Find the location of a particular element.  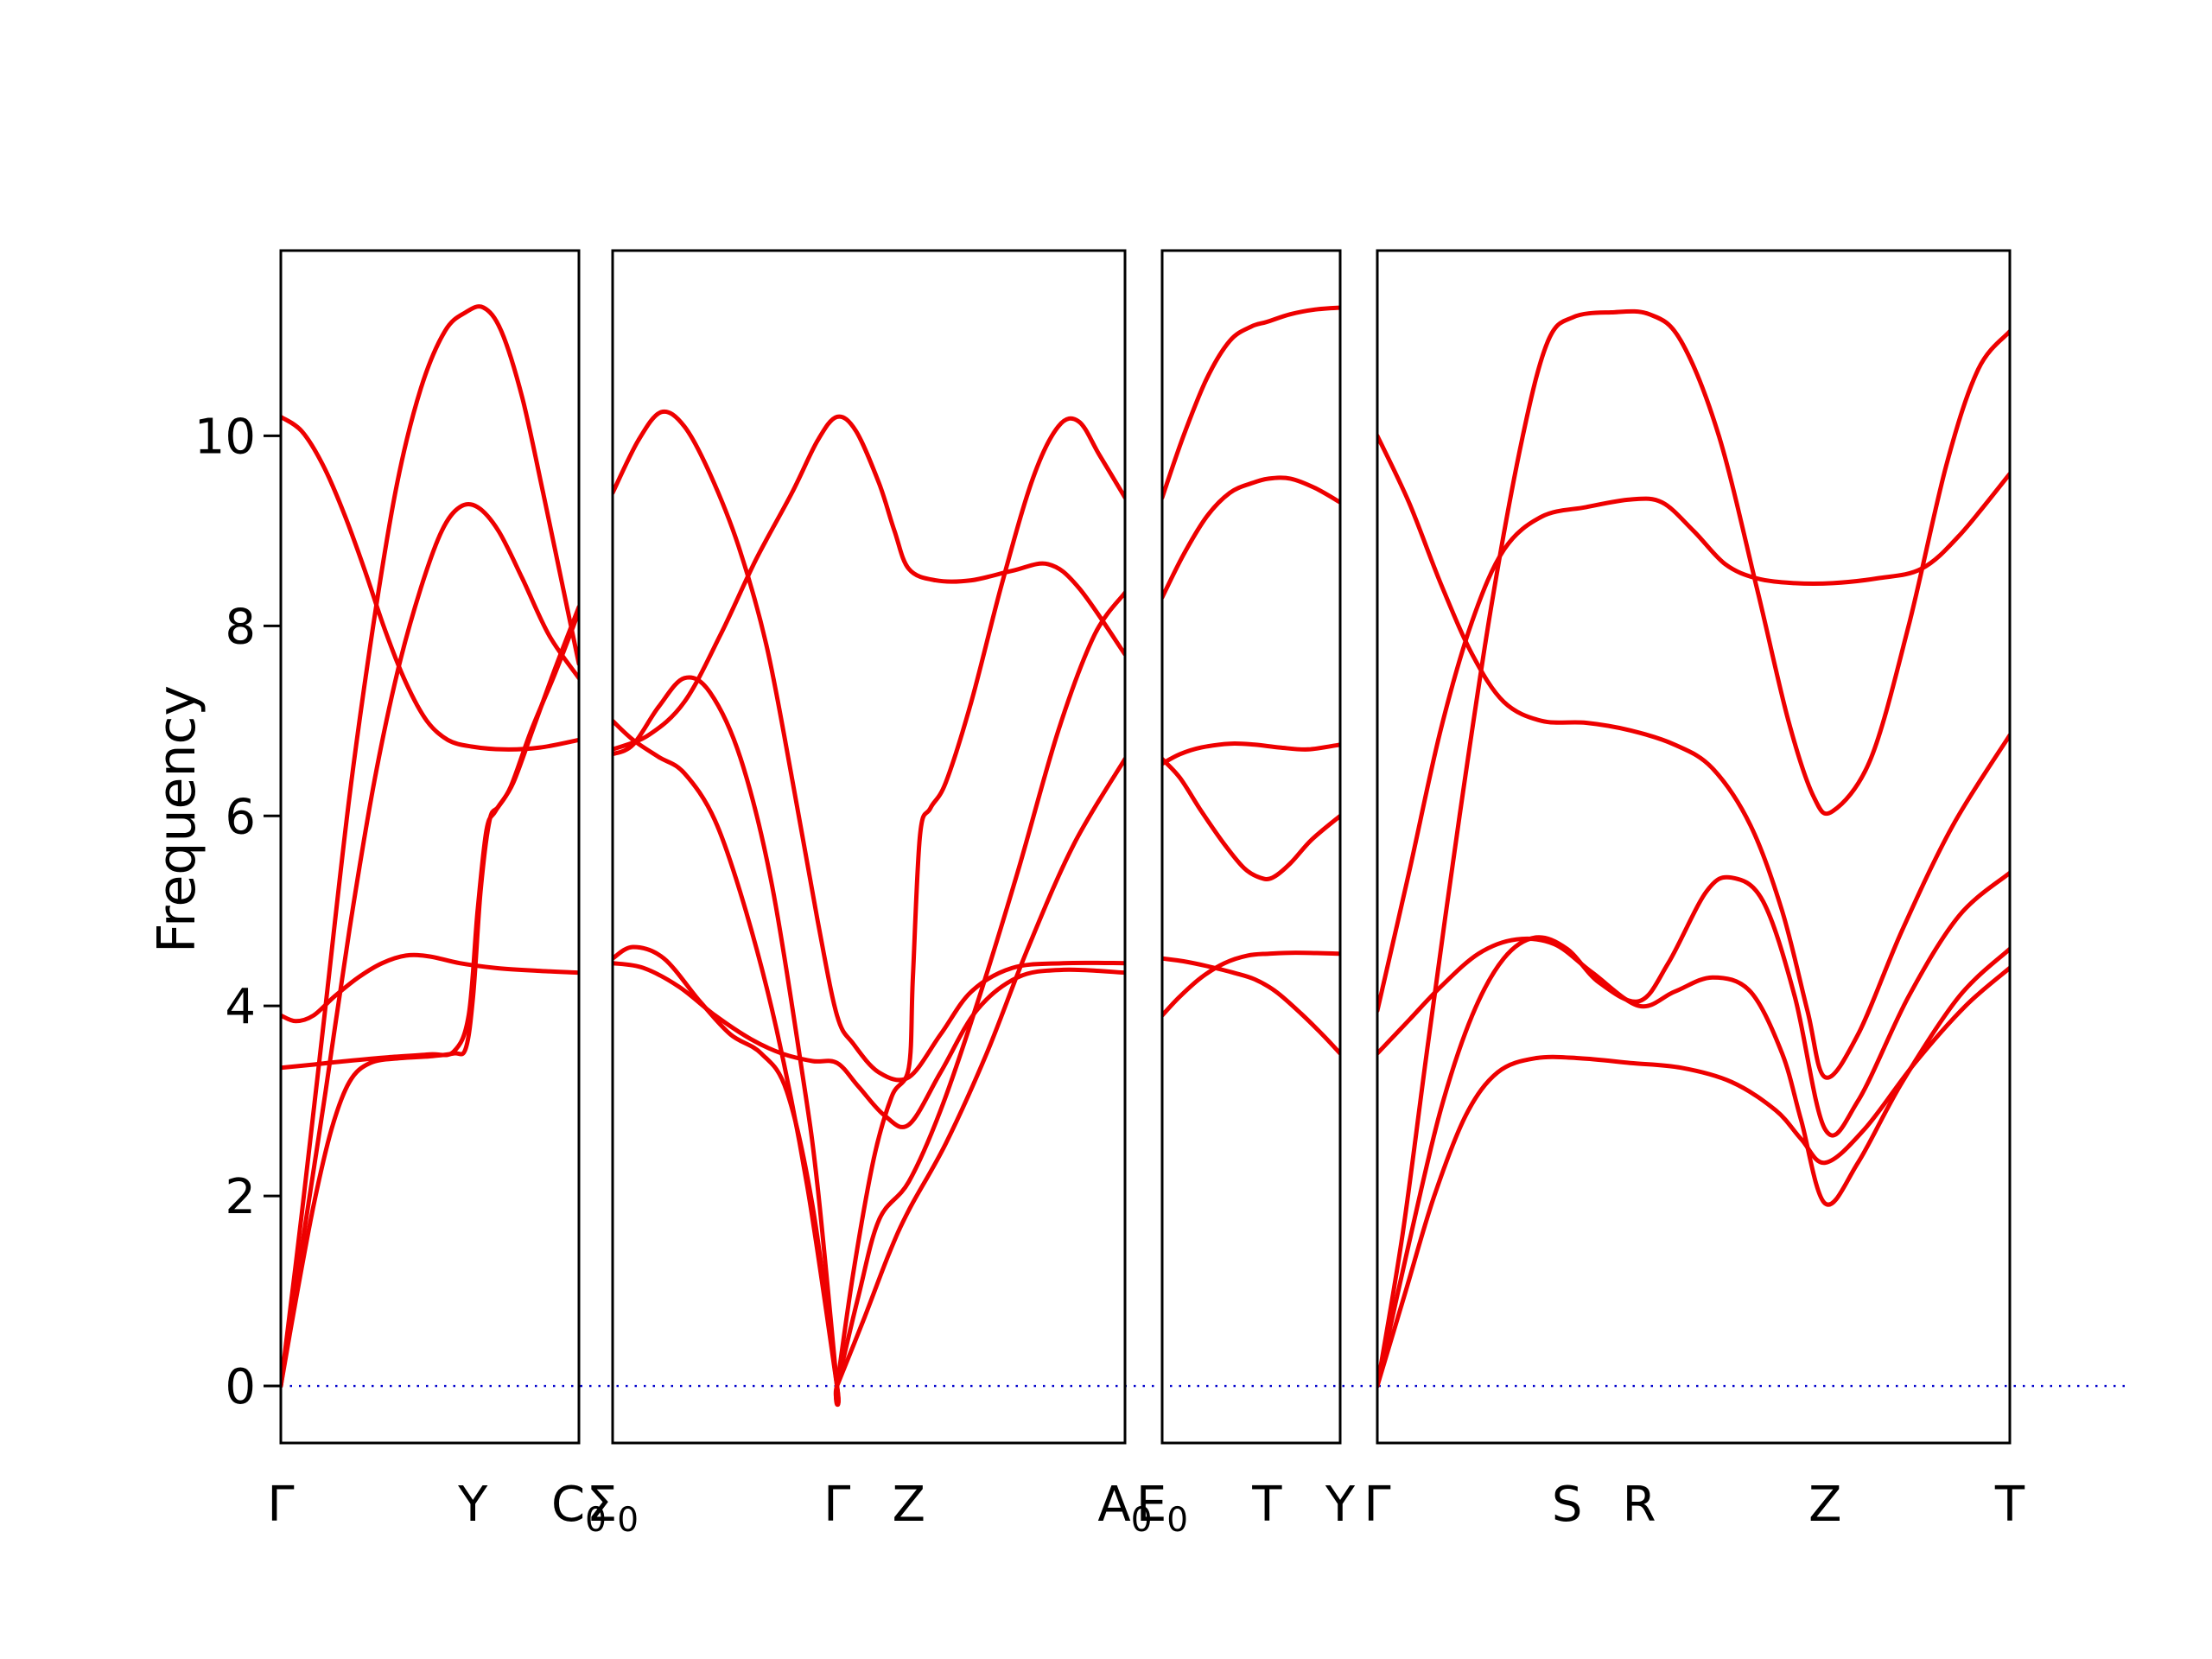

x-tick-label: R is located at coordinates (1639, 1505).